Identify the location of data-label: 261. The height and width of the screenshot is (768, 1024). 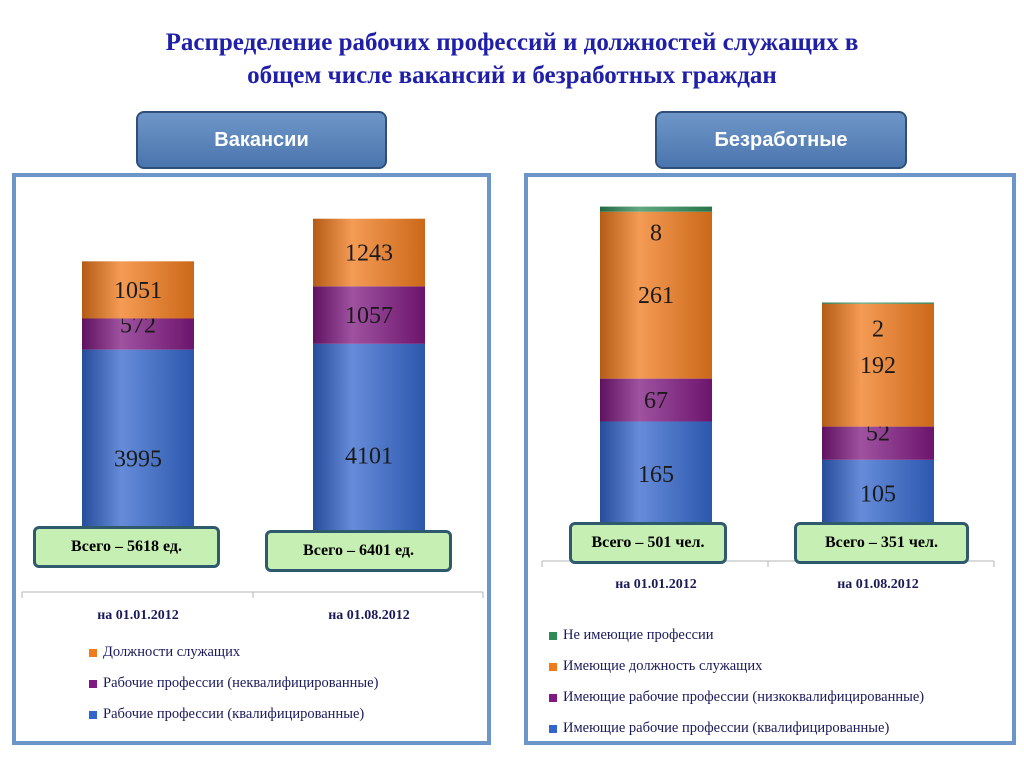
(656, 296).